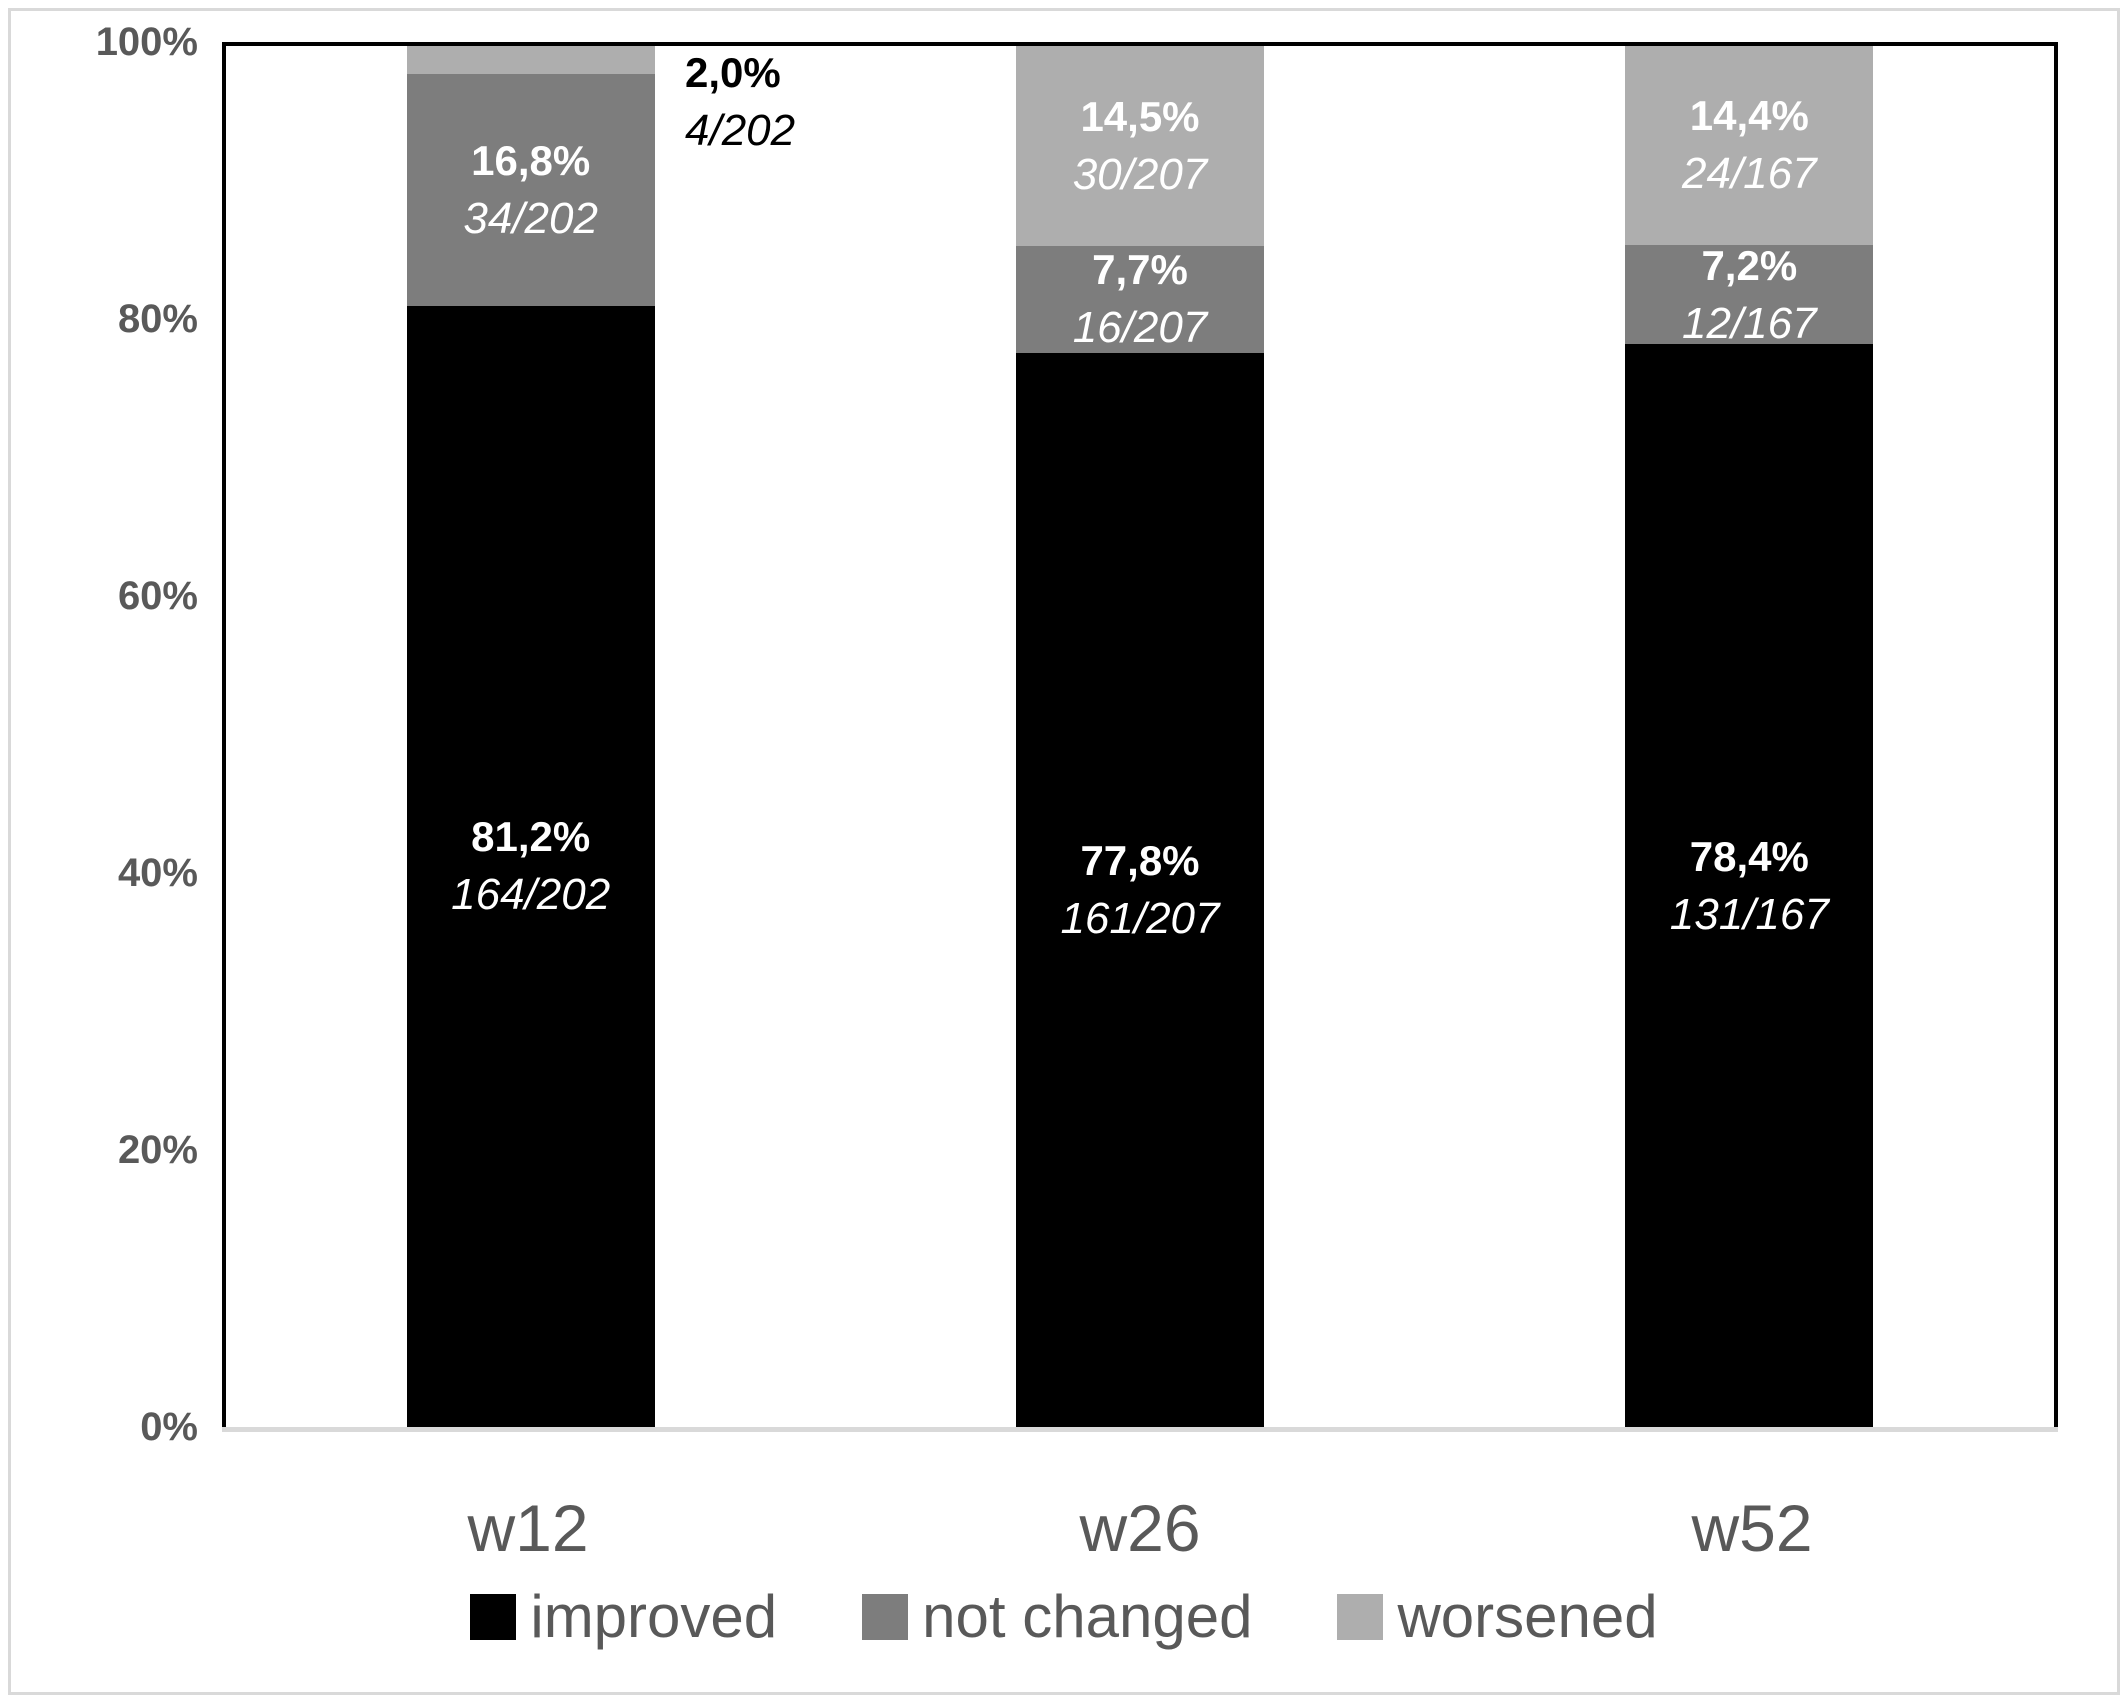  What do you see at coordinates (654, 1616) in the screenshot?
I see `legend-label-improved: improved` at bounding box center [654, 1616].